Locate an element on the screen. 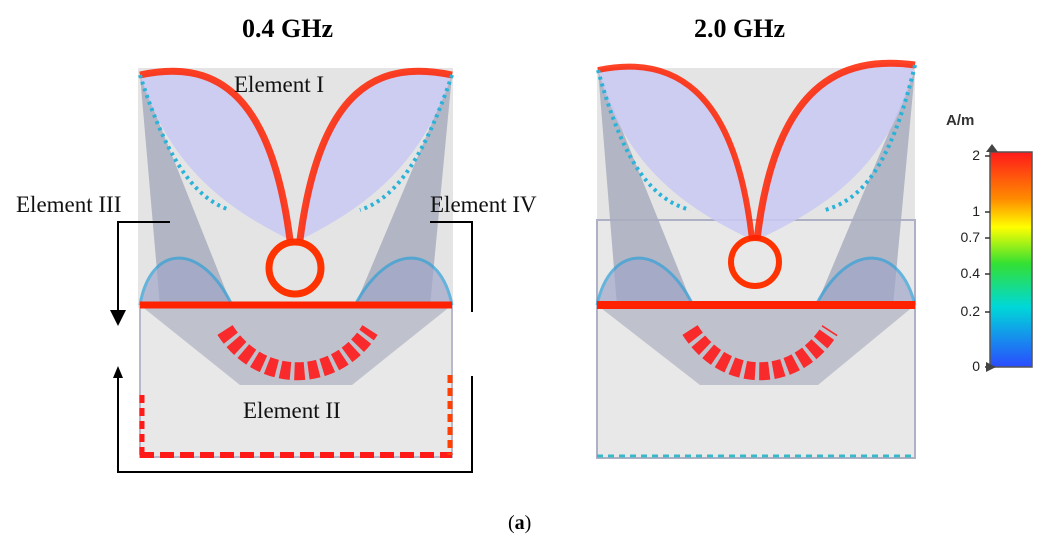 This screenshot has width=1043, height=546. arch-left is located at coordinates (186, 281).